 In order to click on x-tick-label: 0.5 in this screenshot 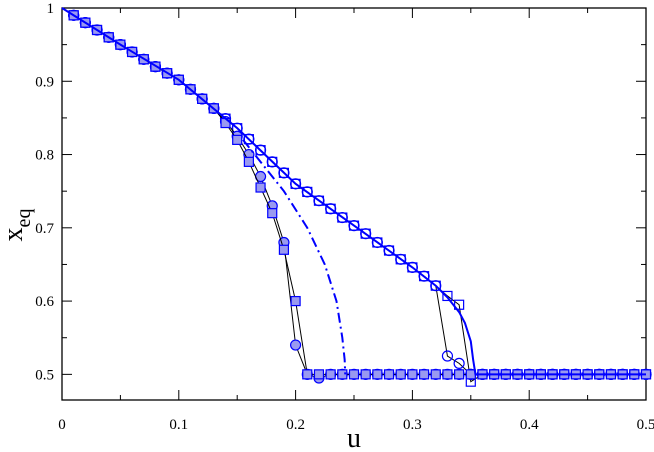, I will do `click(645, 425)`.